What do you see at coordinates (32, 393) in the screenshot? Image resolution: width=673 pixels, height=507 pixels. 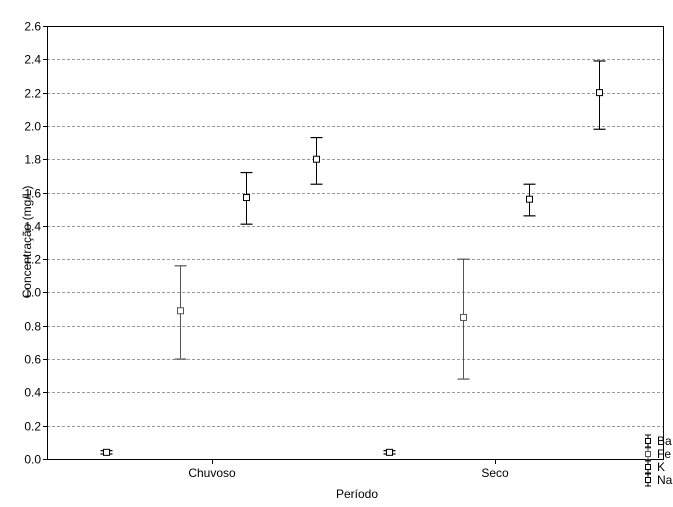 I see `y-tick-label: 0.4` at bounding box center [32, 393].